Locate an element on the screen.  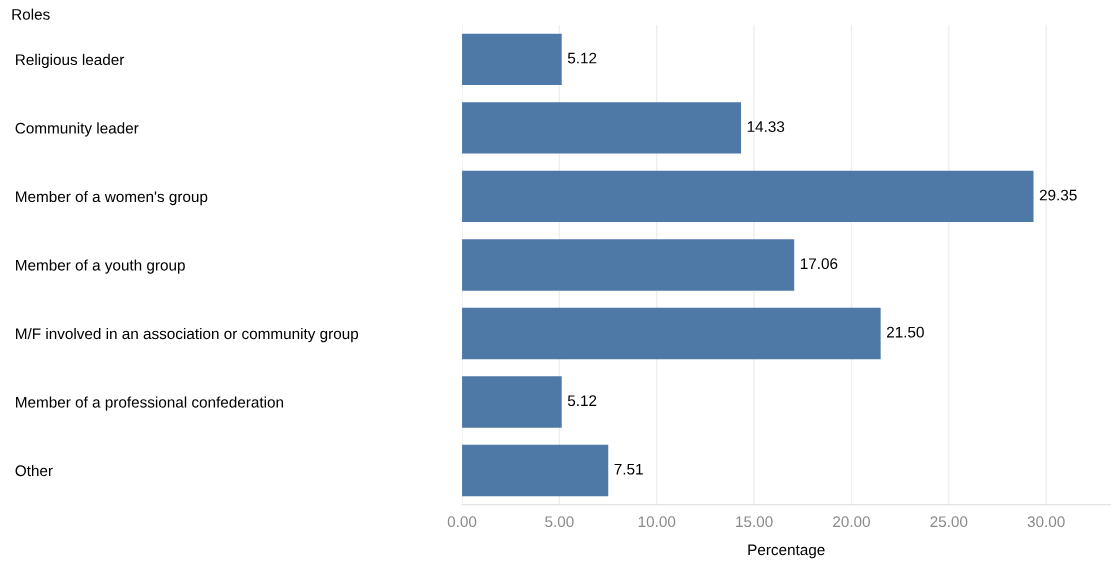
y-tick-label: Member of a professional confederation is located at coordinates (150, 403).